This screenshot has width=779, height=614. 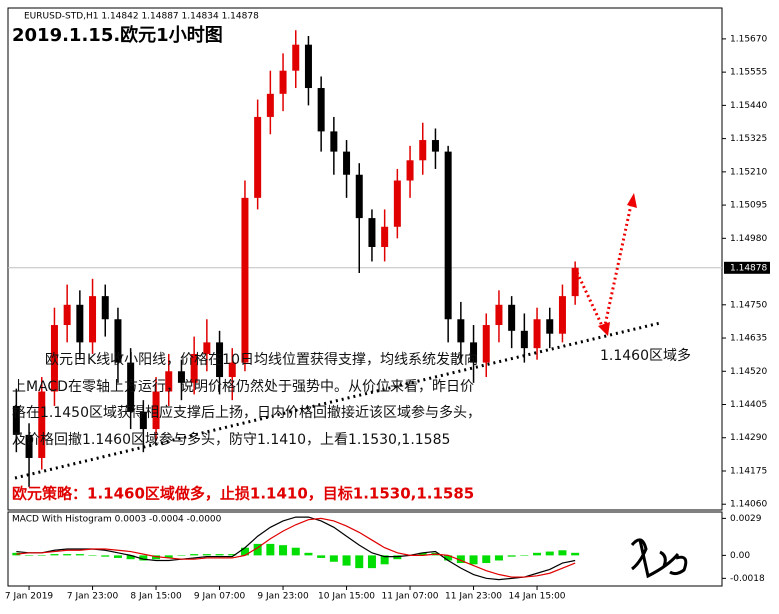 I want to click on last-price-label: 1.14878, so click(x=748, y=268).